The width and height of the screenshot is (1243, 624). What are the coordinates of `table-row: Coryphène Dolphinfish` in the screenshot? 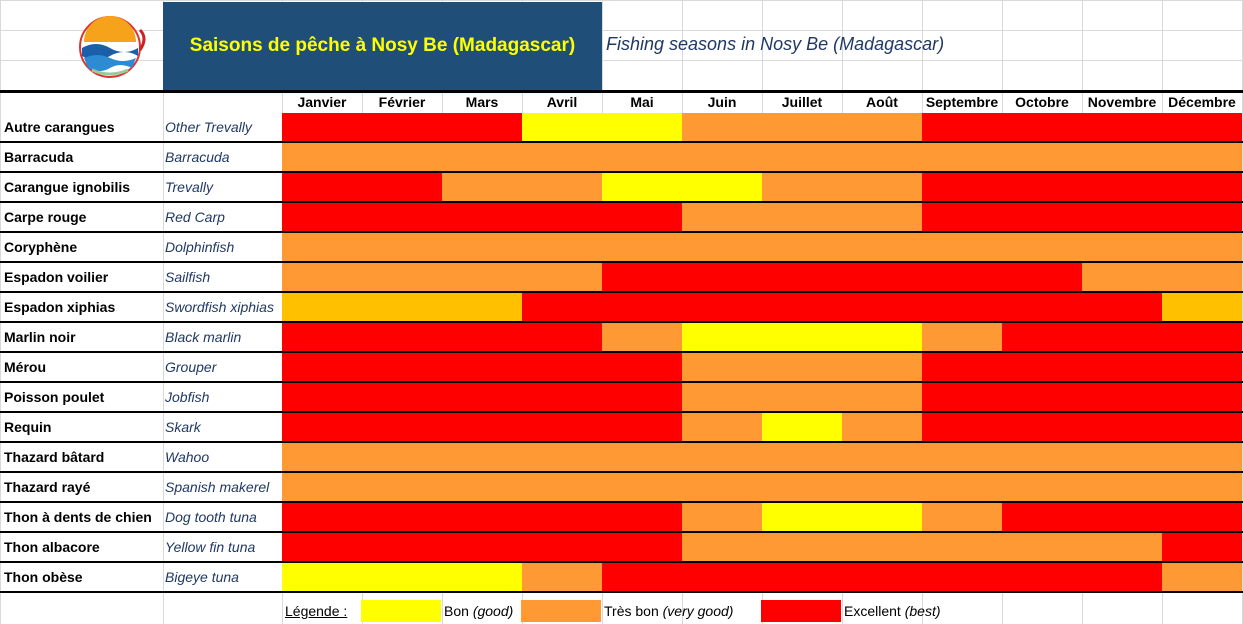 It's located at (621, 248).